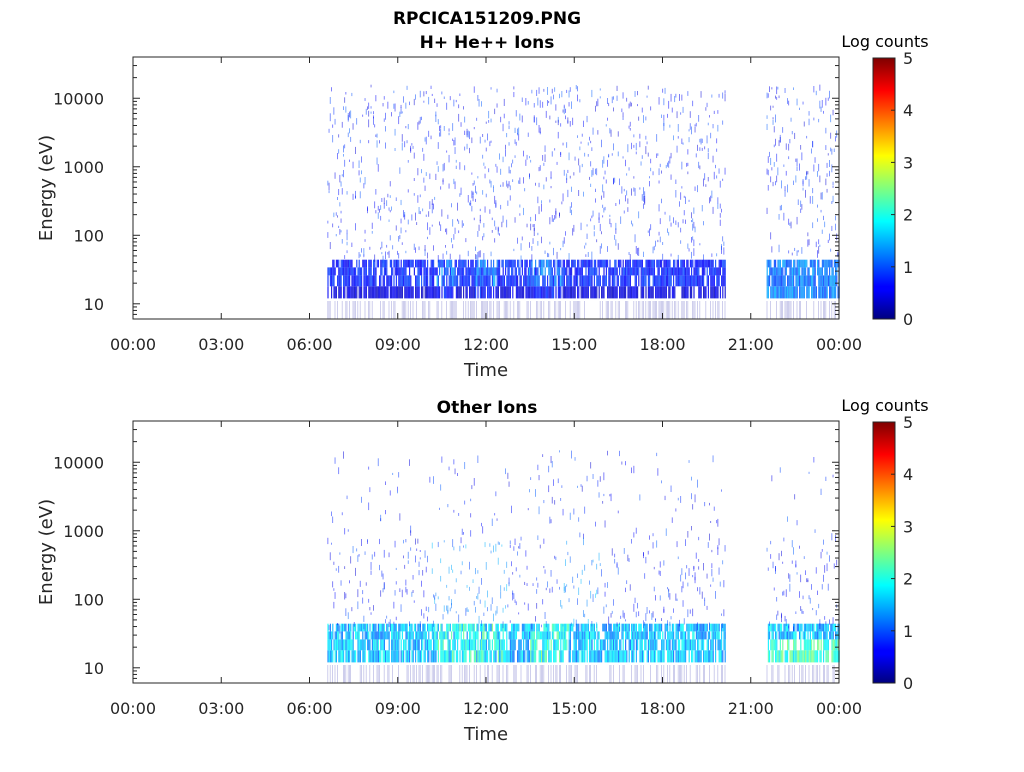 The image size is (1024, 772). What do you see at coordinates (487, 19) in the screenshot?
I see `figure-file-title: RPCICA151209.PNG` at bounding box center [487, 19].